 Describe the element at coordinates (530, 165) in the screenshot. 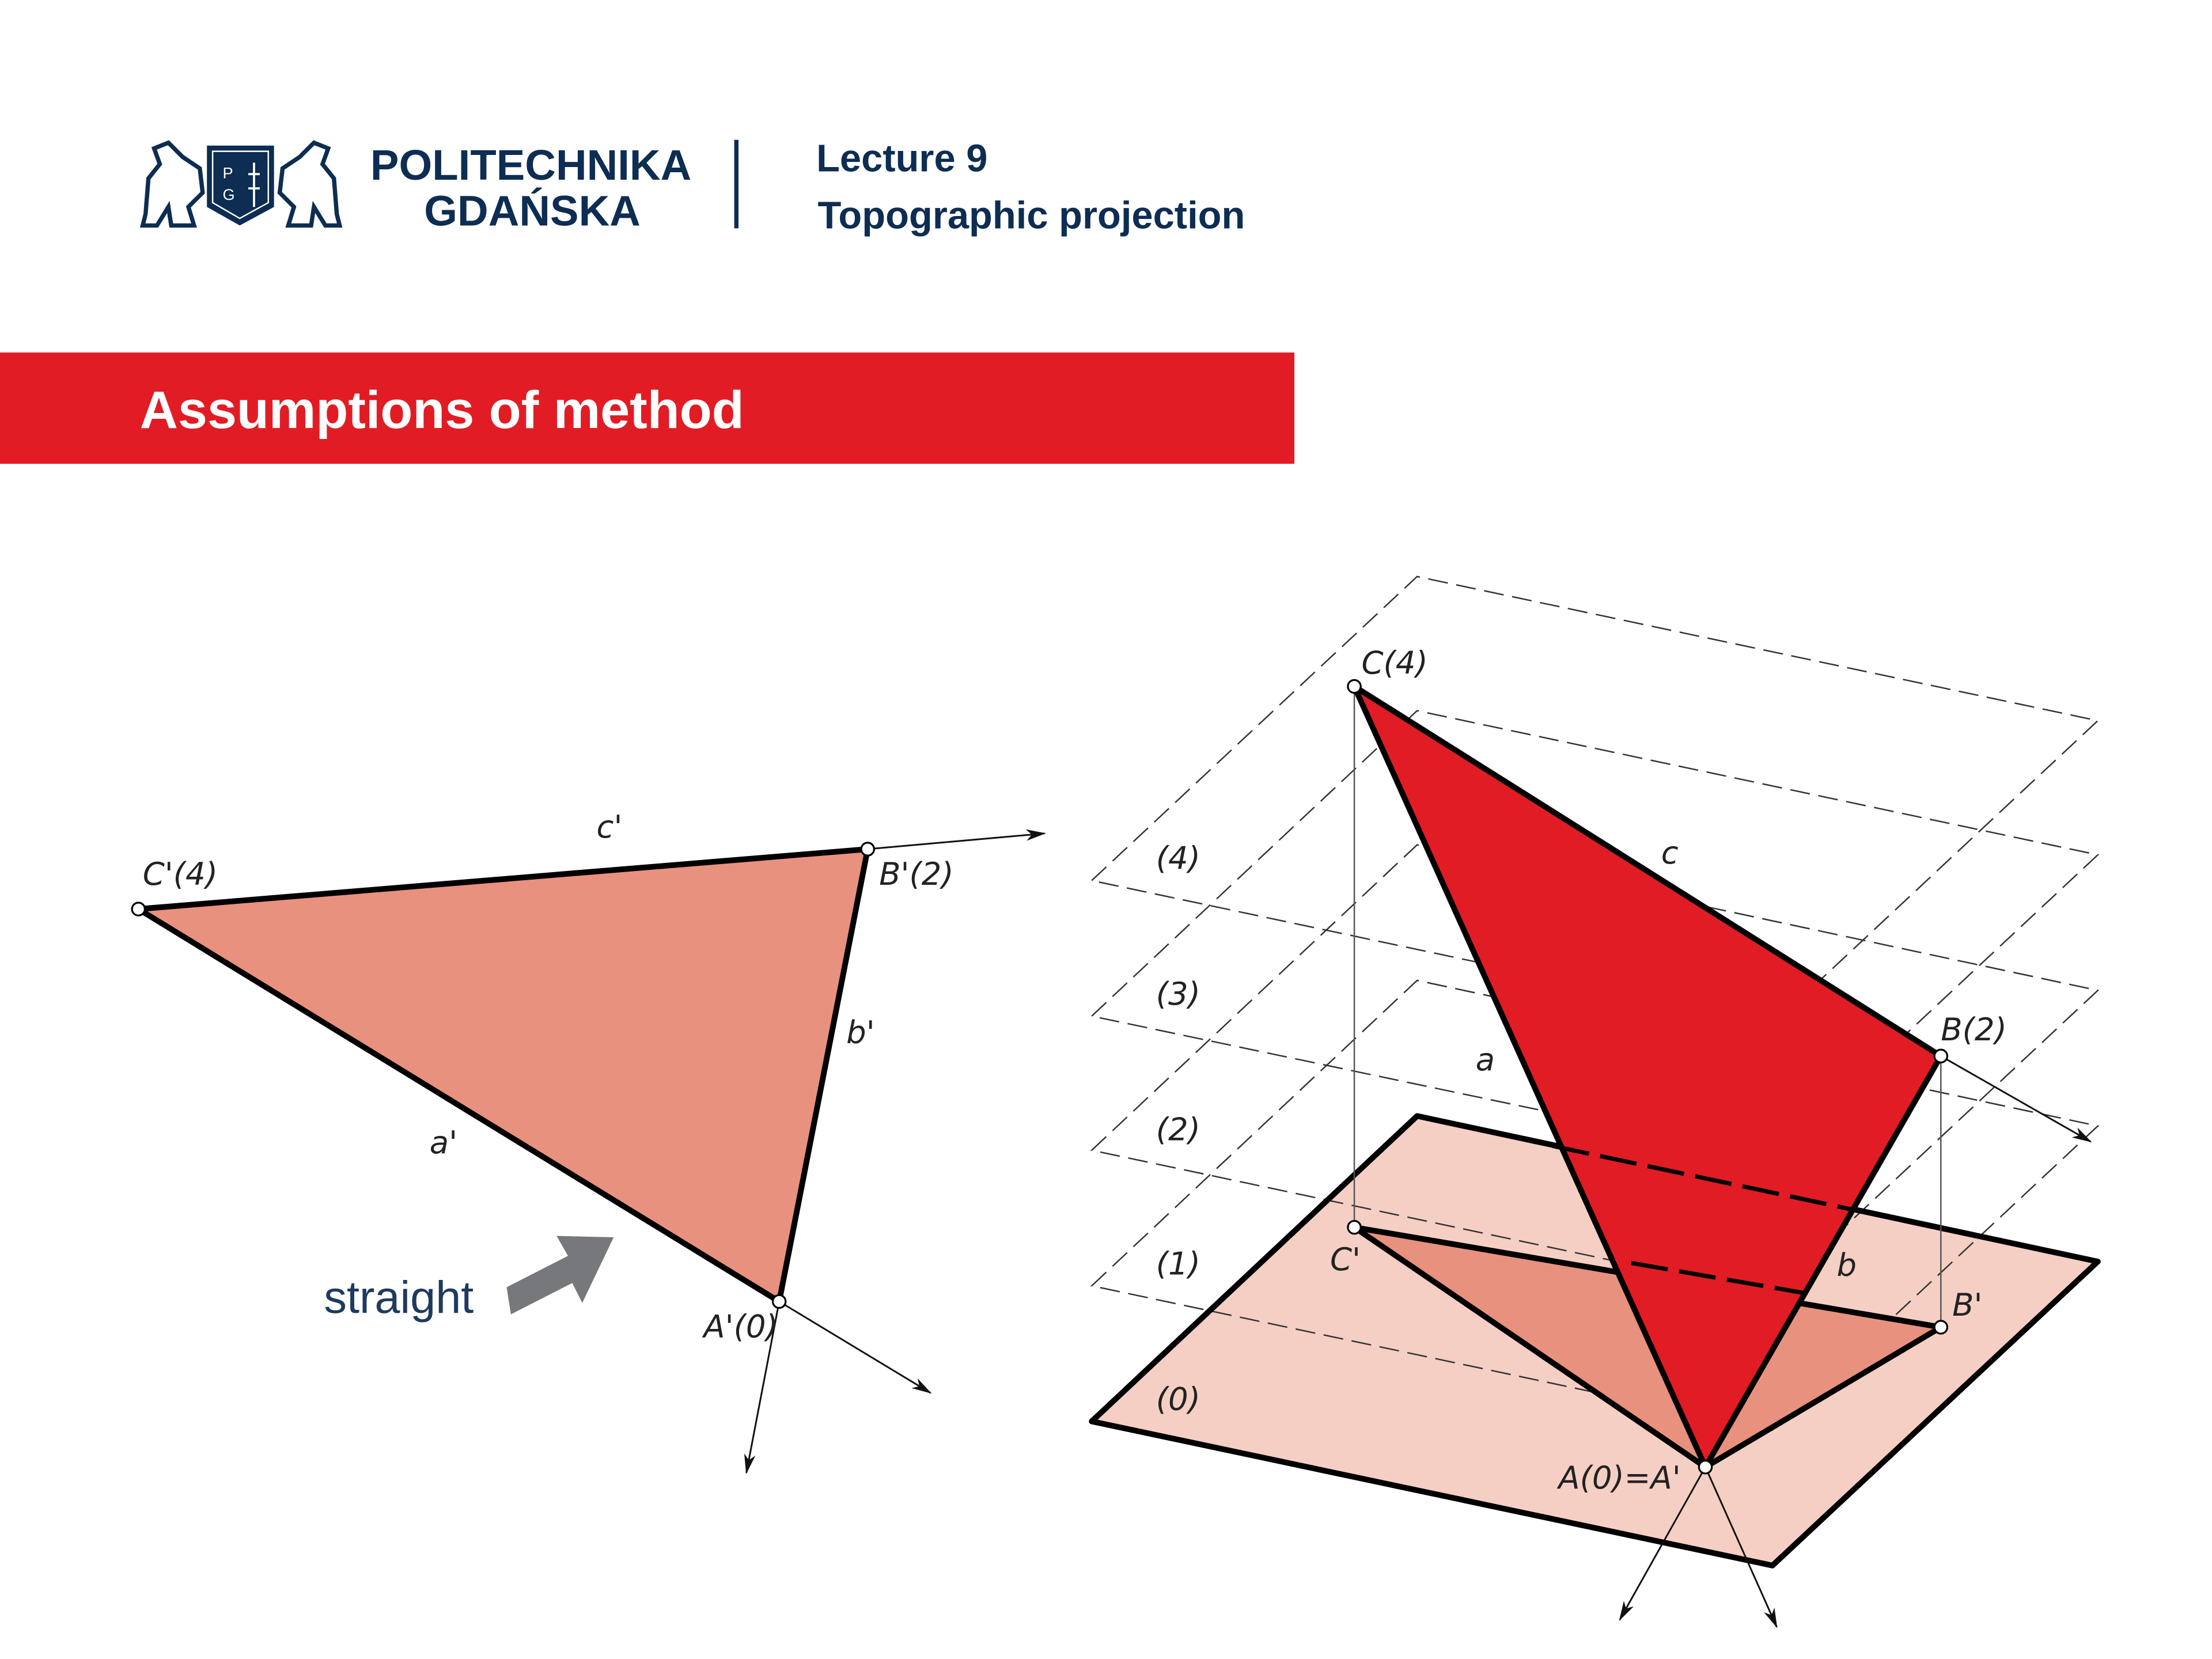

I see `university-name-line1: POLITECHNIKA` at that location.